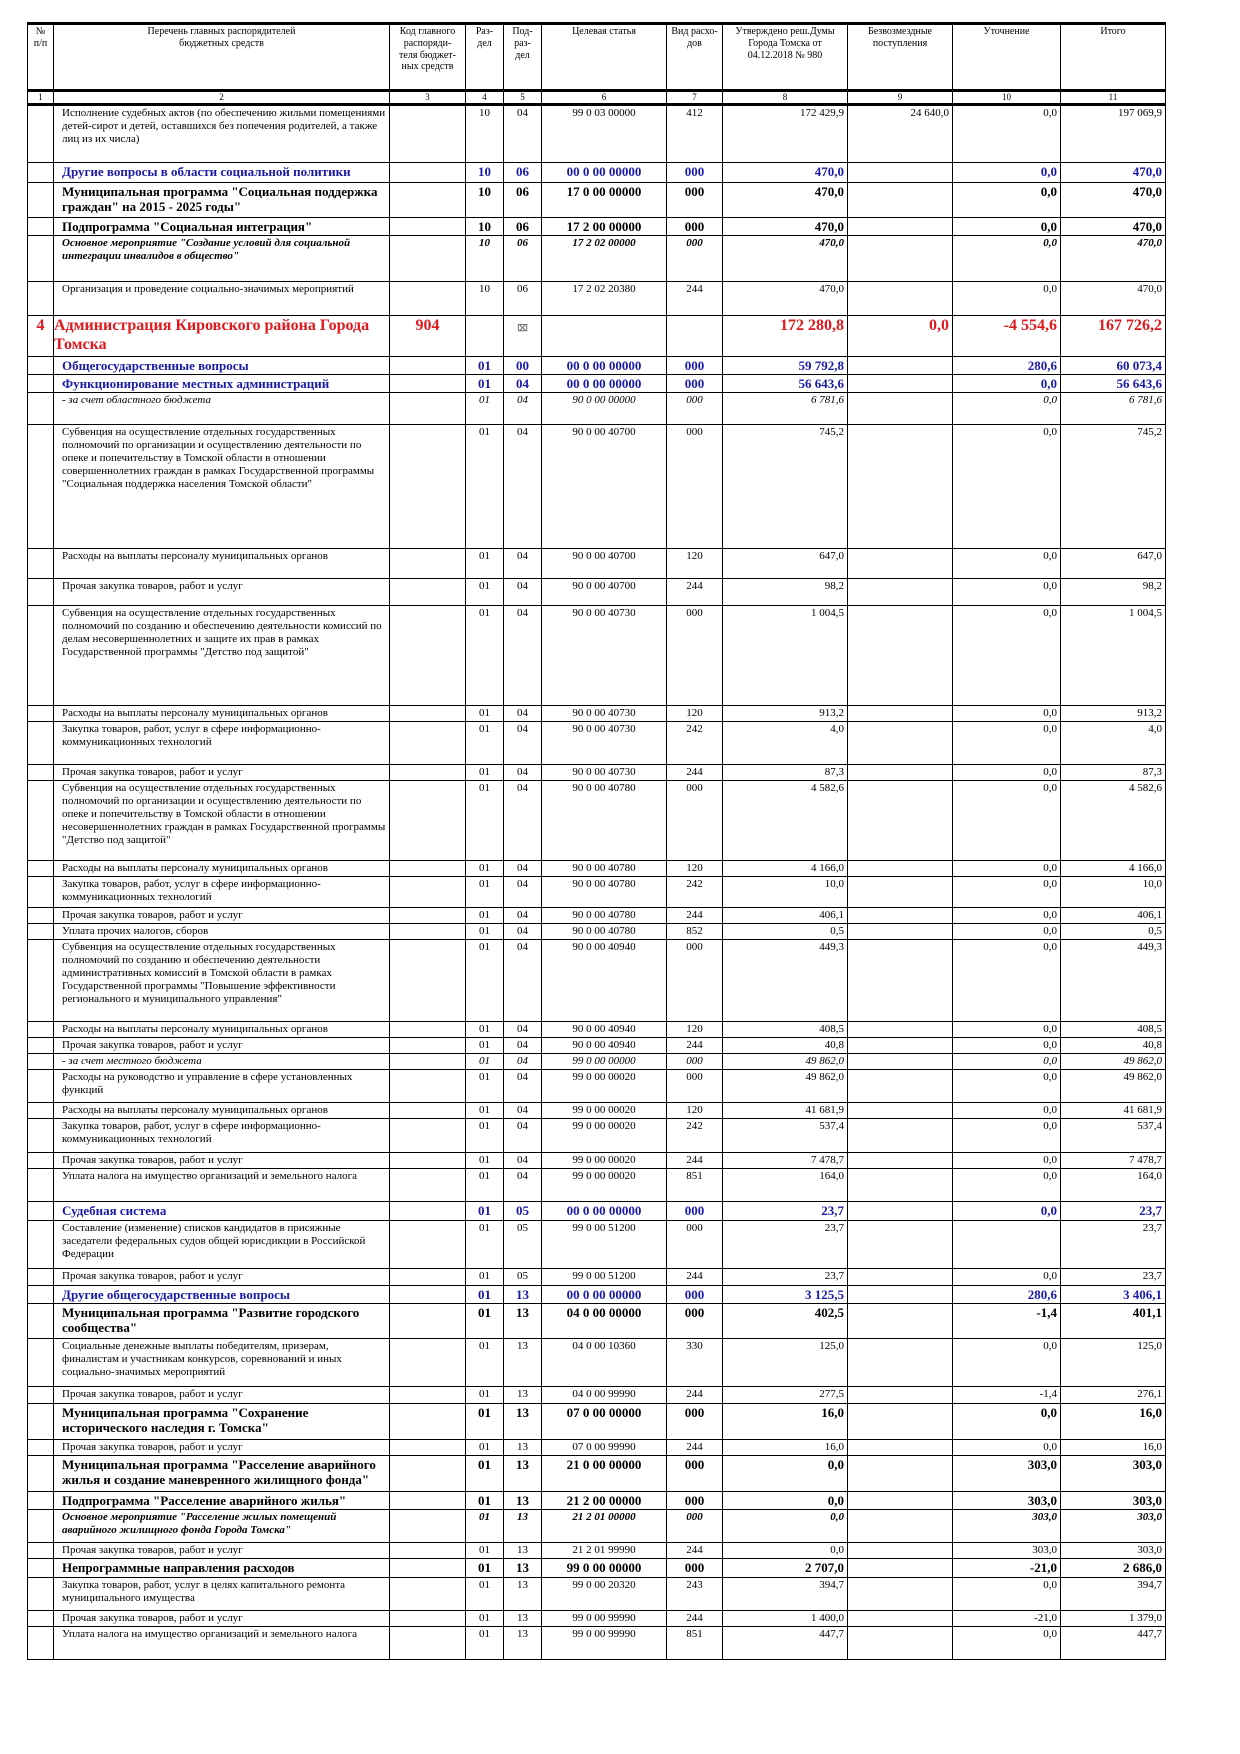 The width and height of the screenshot is (1240, 1754). What do you see at coordinates (1113, 1526) in the screenshot?
I see `row-itogo-cell: 303,0` at bounding box center [1113, 1526].